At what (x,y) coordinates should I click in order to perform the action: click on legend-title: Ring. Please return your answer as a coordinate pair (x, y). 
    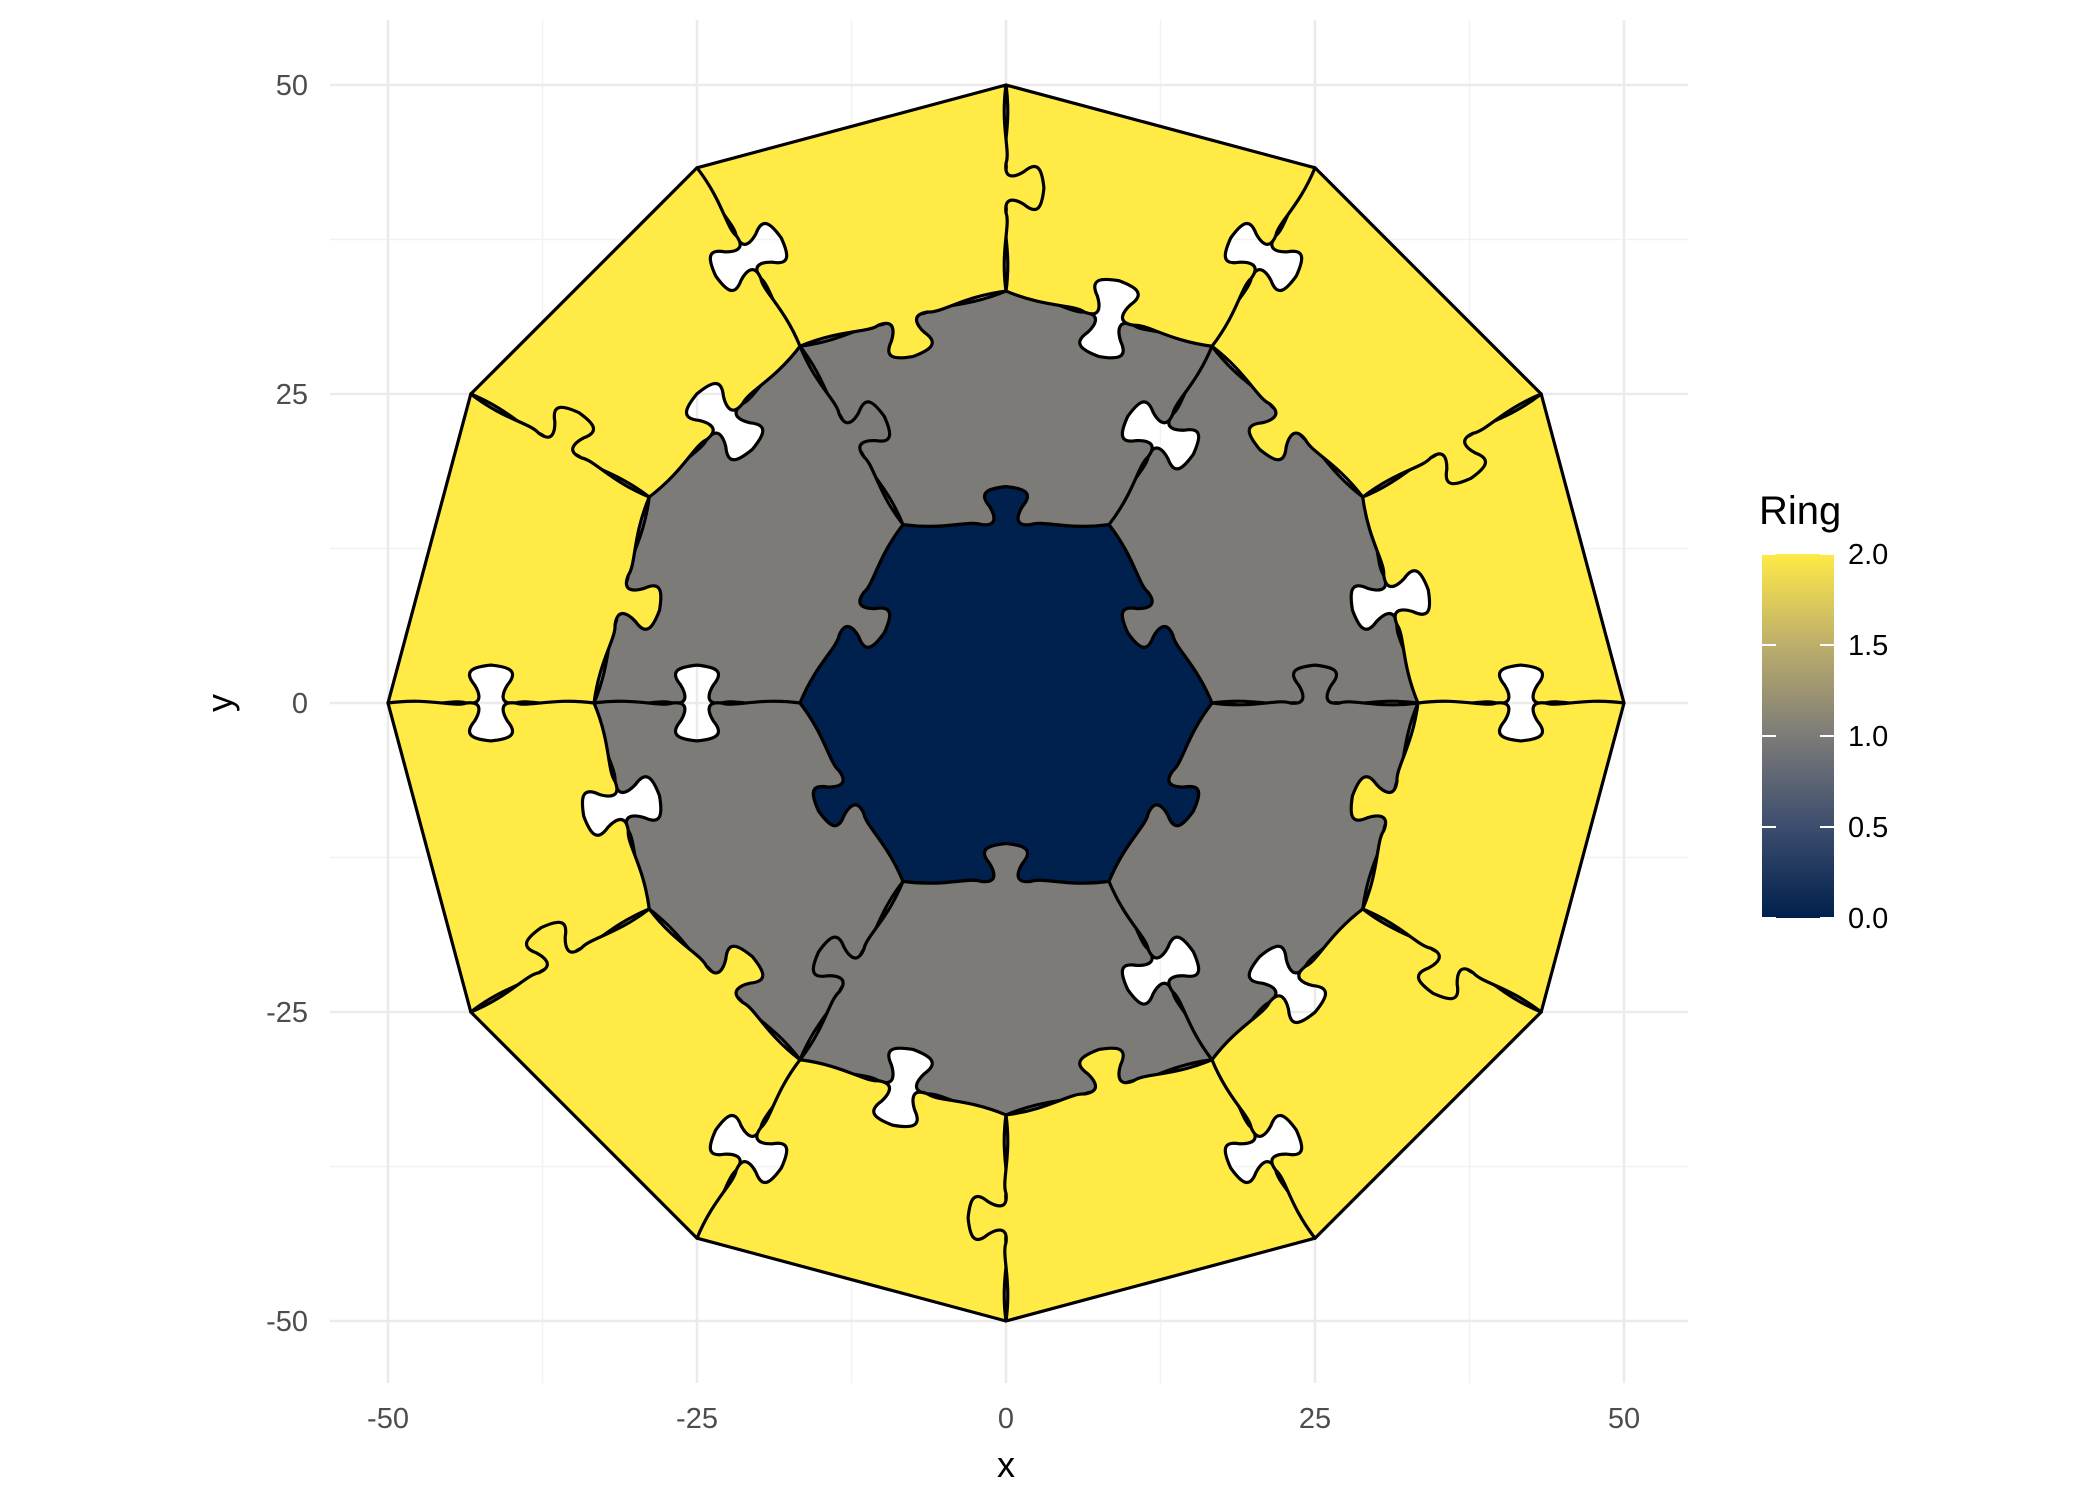
    Looking at the image, I should click on (1800, 511).